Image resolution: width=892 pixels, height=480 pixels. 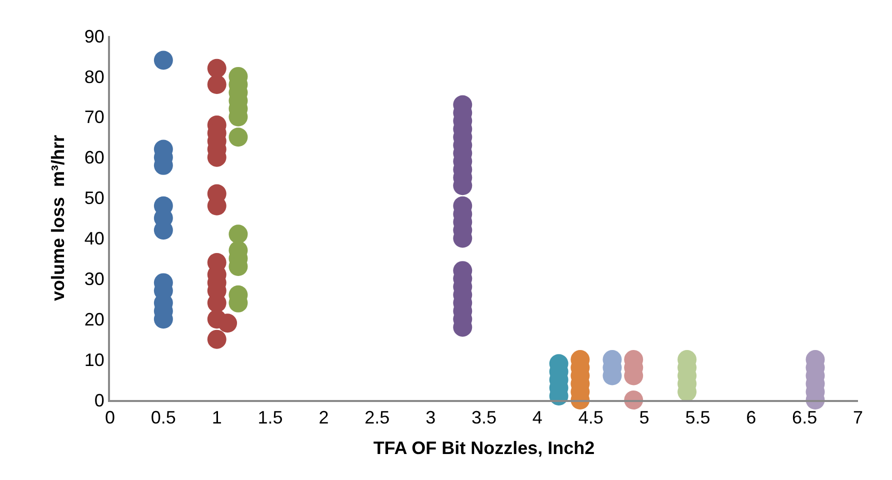 I want to click on x-tick-label: 3, so click(x=431, y=418).